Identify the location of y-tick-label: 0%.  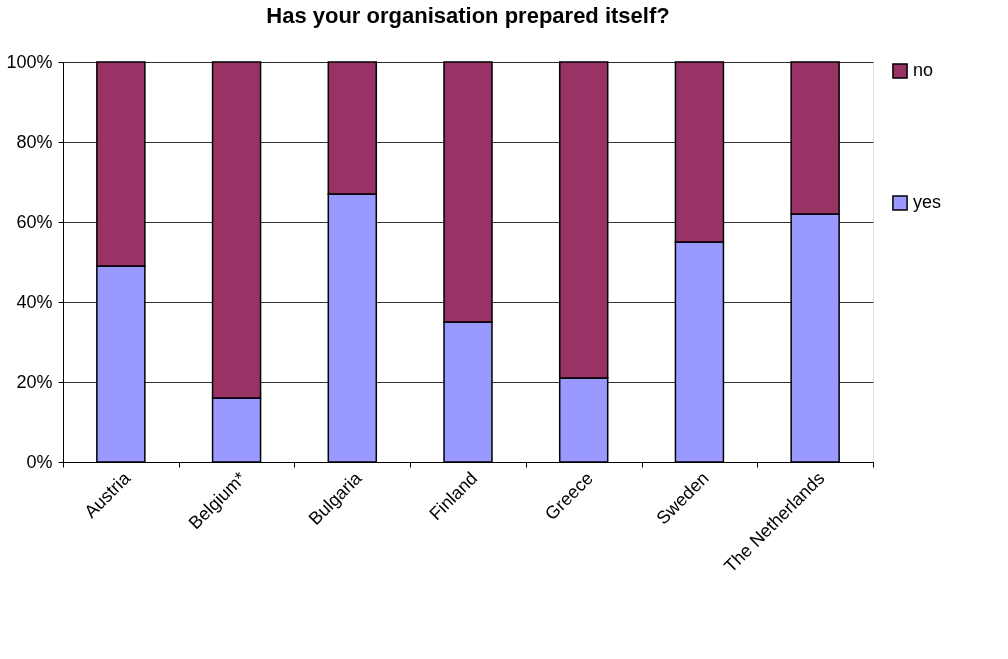
(39, 461).